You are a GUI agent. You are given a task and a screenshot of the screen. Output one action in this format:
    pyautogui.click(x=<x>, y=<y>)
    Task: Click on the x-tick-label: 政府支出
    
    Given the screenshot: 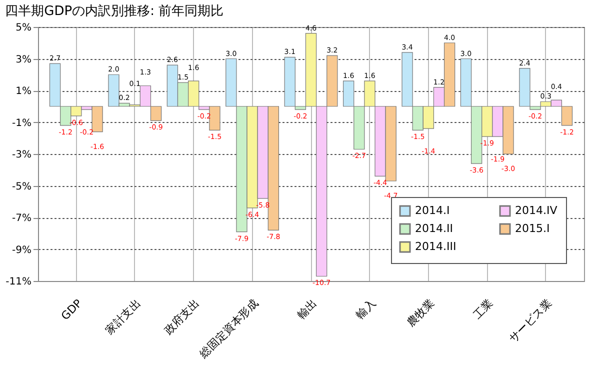 What is the action you would take?
    pyautogui.click(x=182, y=317)
    